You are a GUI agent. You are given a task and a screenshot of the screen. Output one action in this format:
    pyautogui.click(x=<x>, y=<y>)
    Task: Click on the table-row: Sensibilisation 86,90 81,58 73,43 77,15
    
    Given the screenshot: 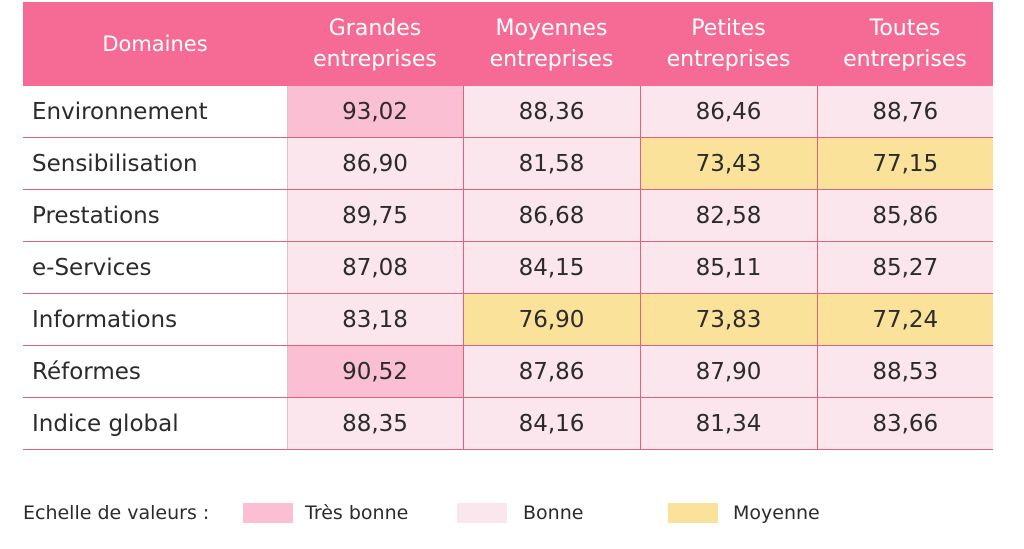 What is the action you would take?
    pyautogui.click(x=508, y=163)
    